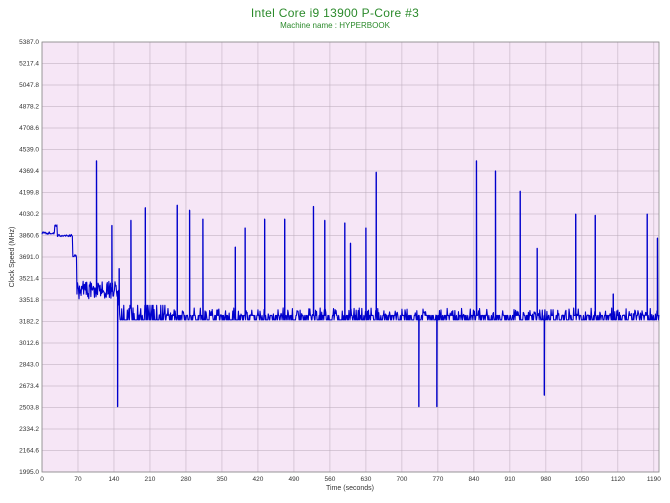 The image size is (670, 503). I want to click on y-tick-label: 4030.2, so click(29, 214).